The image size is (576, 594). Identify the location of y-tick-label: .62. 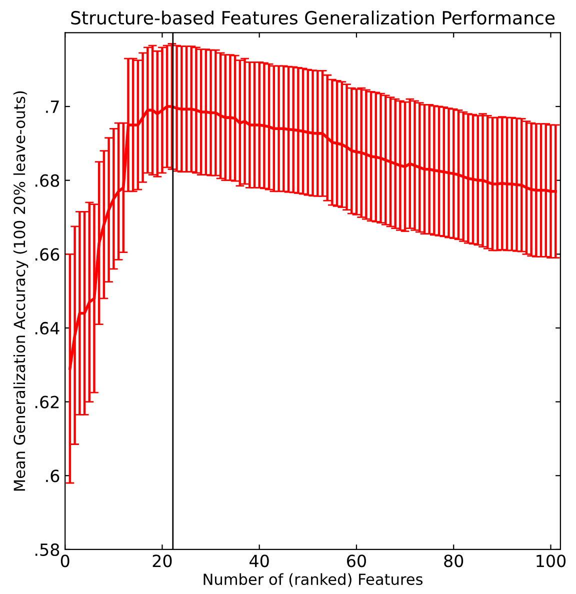
(47, 402).